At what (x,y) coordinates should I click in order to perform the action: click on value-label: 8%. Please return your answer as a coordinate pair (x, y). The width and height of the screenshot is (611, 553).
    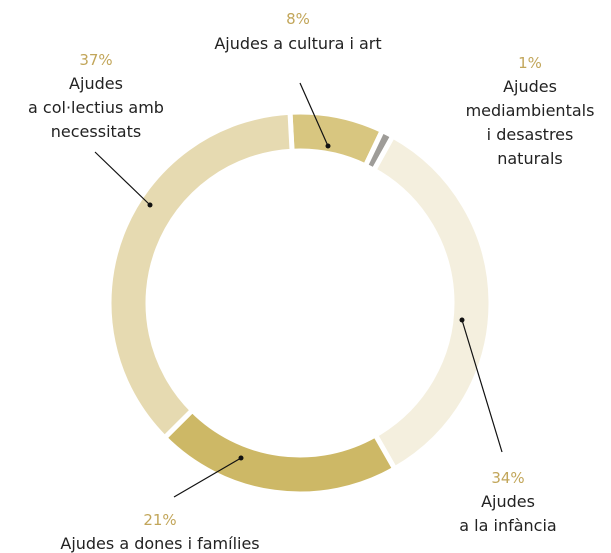
    Looking at the image, I should click on (298, 19).